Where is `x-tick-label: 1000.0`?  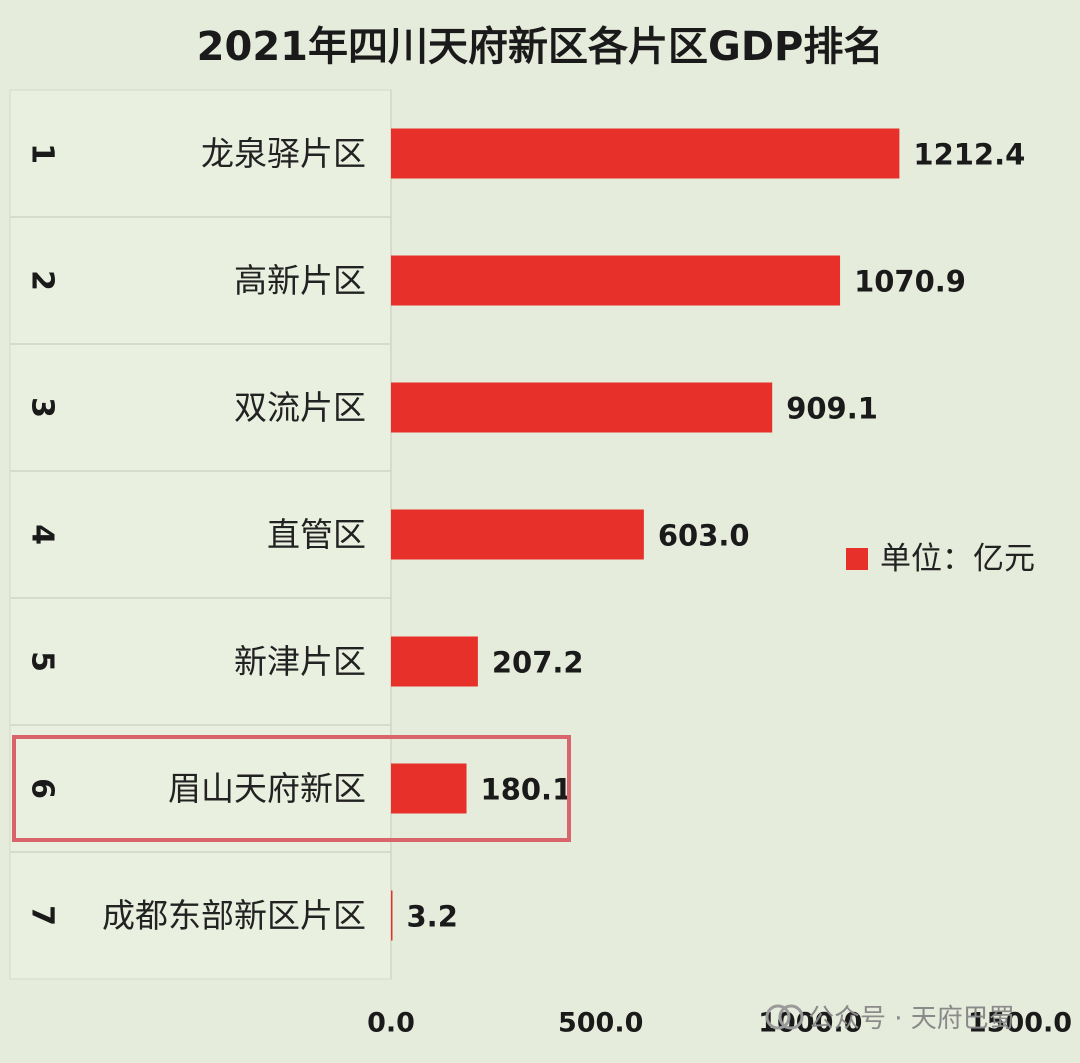 x-tick-label: 1000.0 is located at coordinates (810, 1023).